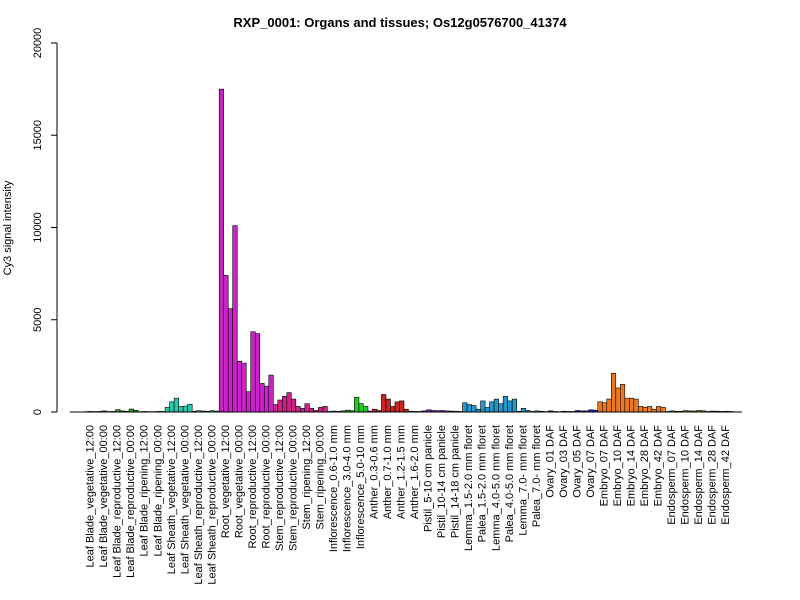  What do you see at coordinates (429, 478) in the screenshot?
I see `x-tick-label: Pistil_5-10 cm panicle` at bounding box center [429, 478].